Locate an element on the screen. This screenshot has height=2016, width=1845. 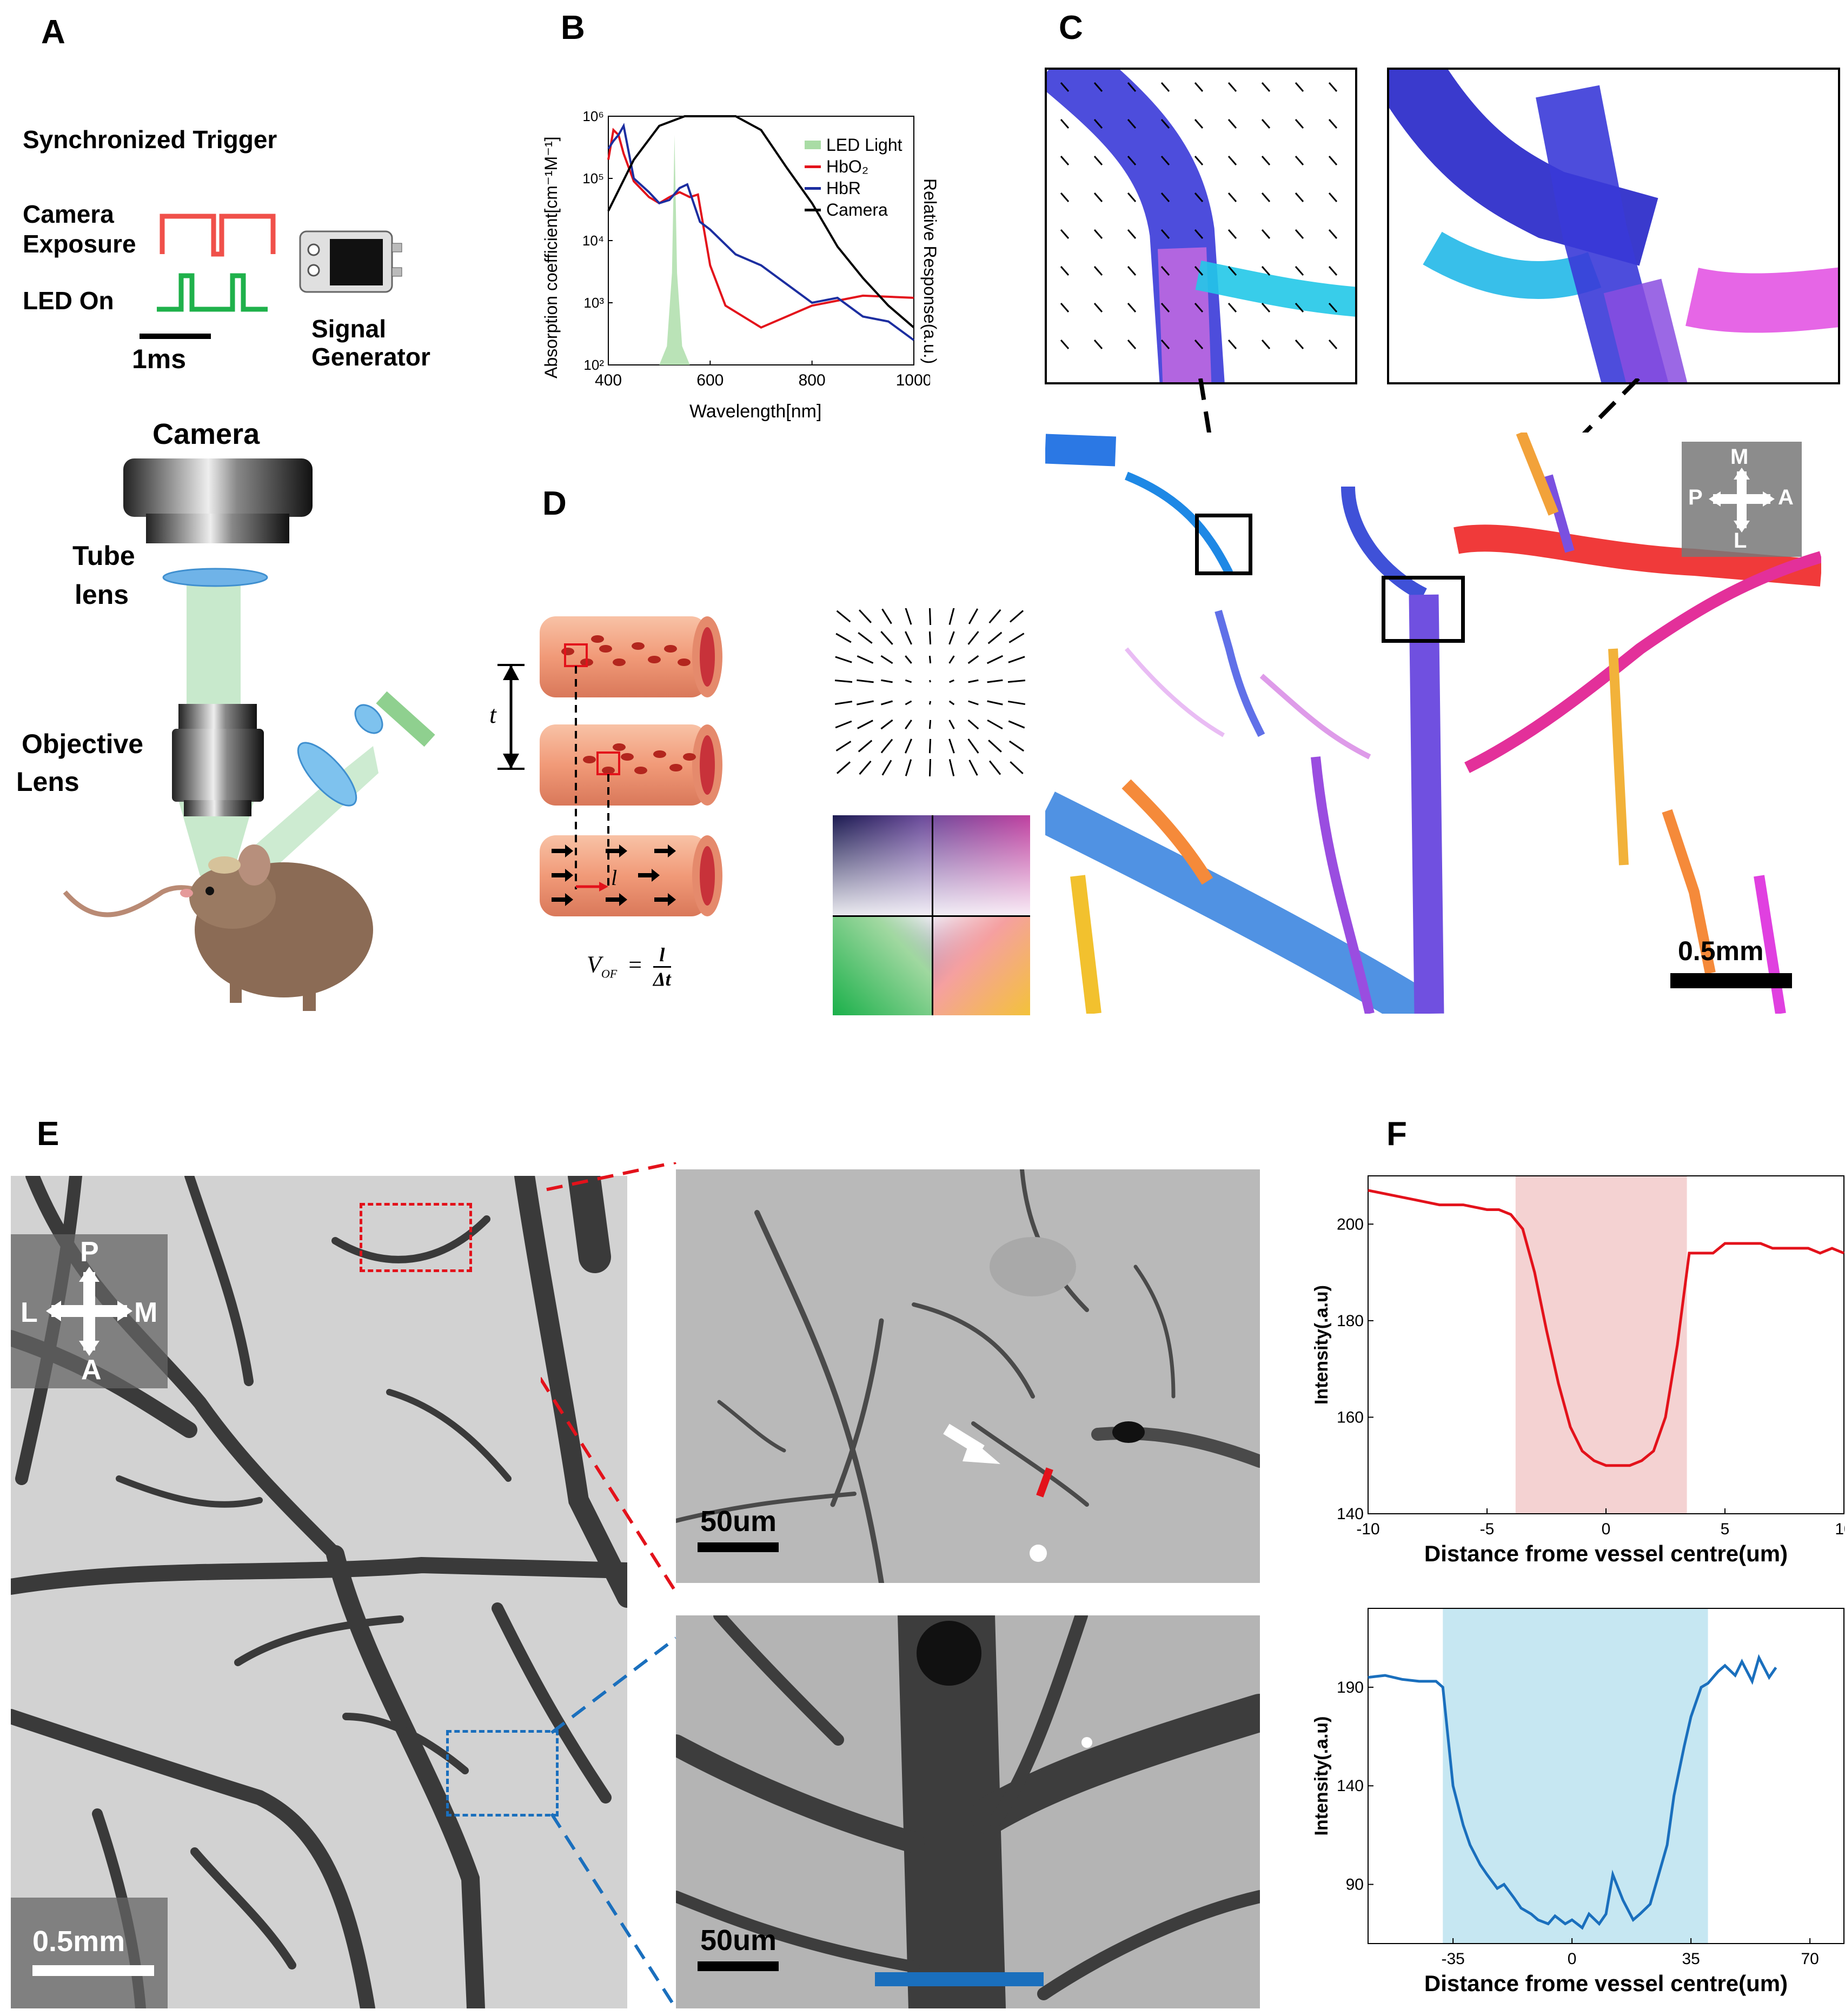
x-tick-label-f-top: -10 is located at coordinates (1367, 1529).